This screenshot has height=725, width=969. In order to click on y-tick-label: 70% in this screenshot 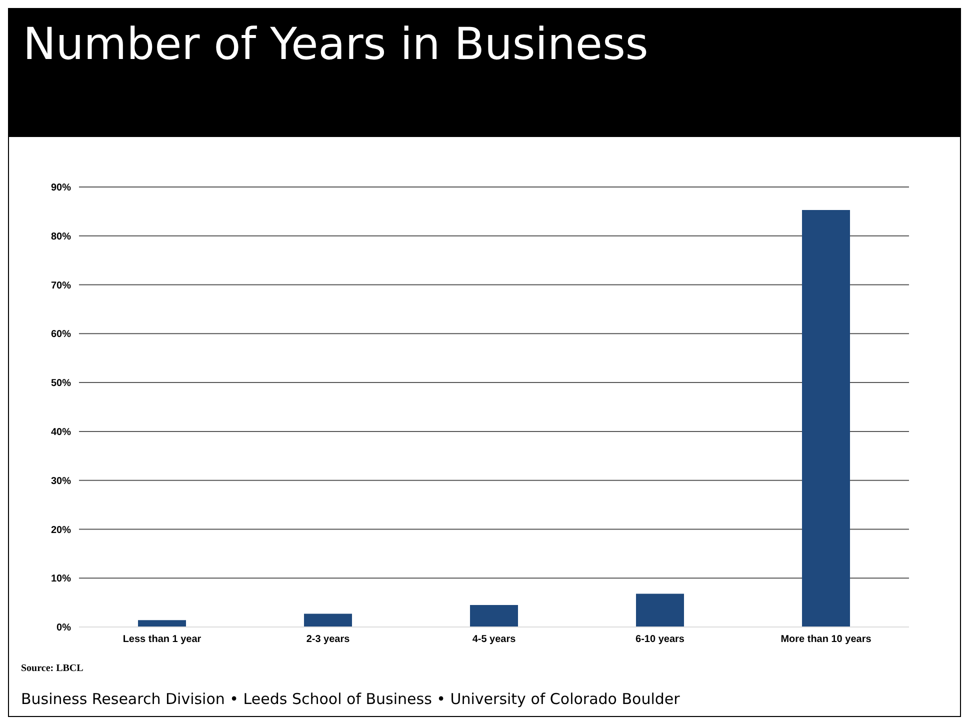, I will do `click(61, 286)`.